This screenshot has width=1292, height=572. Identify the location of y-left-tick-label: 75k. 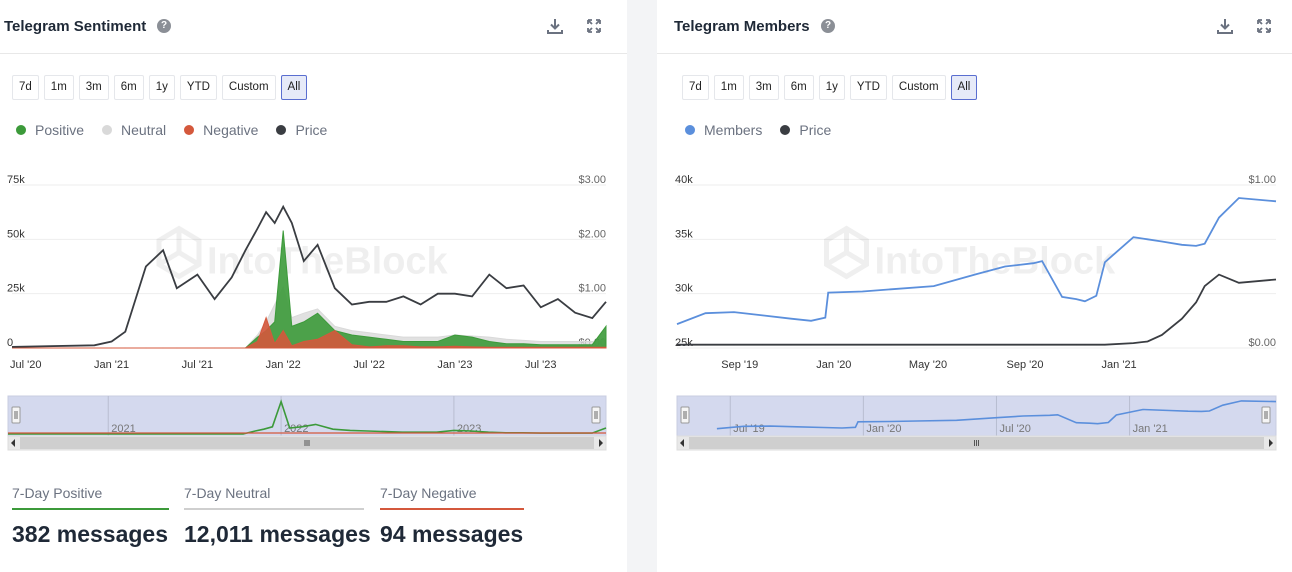
(16, 180).